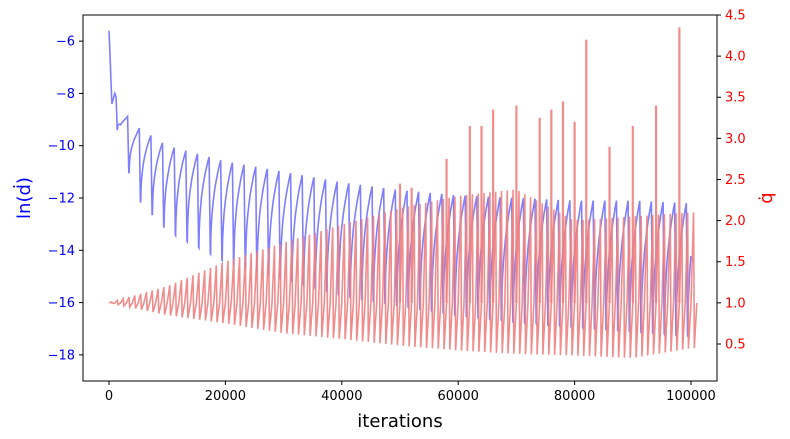 The height and width of the screenshot is (439, 790). I want to click on y-right-tick-label: 4.0, so click(735, 57).